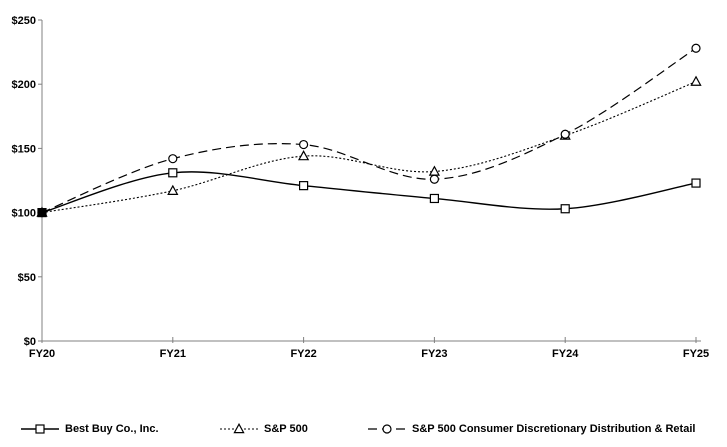 The image size is (727, 447). Describe the element at coordinates (696, 354) in the screenshot. I see `x-axis-tick-label: FY25` at that location.